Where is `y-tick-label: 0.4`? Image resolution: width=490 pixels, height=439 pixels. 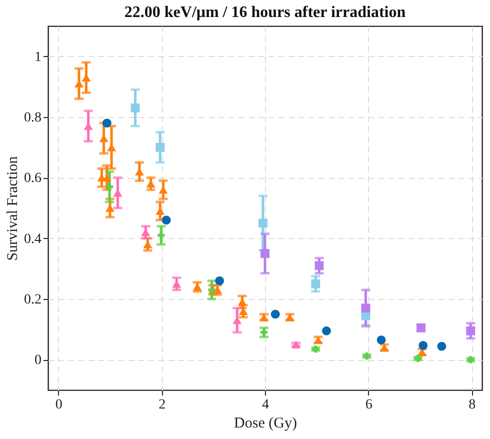
y-tick-label: 0.4 is located at coordinates (33, 239).